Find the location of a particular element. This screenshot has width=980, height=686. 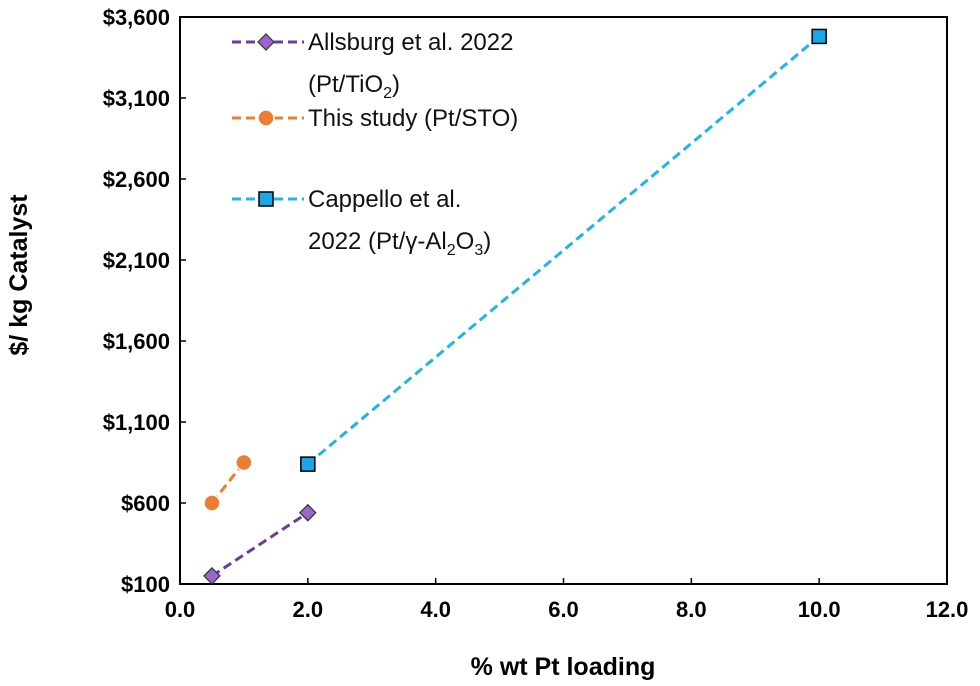

legend-label: Allsburg et al. 2022 is located at coordinates (410, 42).